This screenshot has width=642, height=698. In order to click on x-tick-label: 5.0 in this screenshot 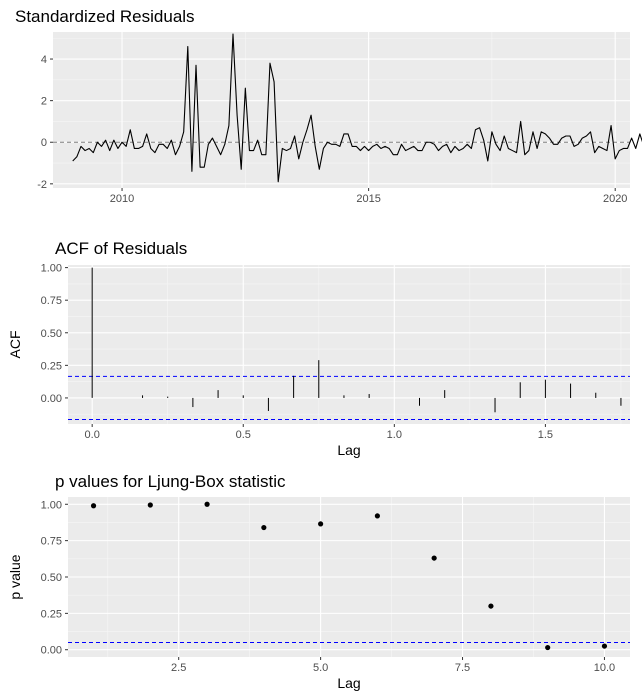, I will do `click(320, 668)`.